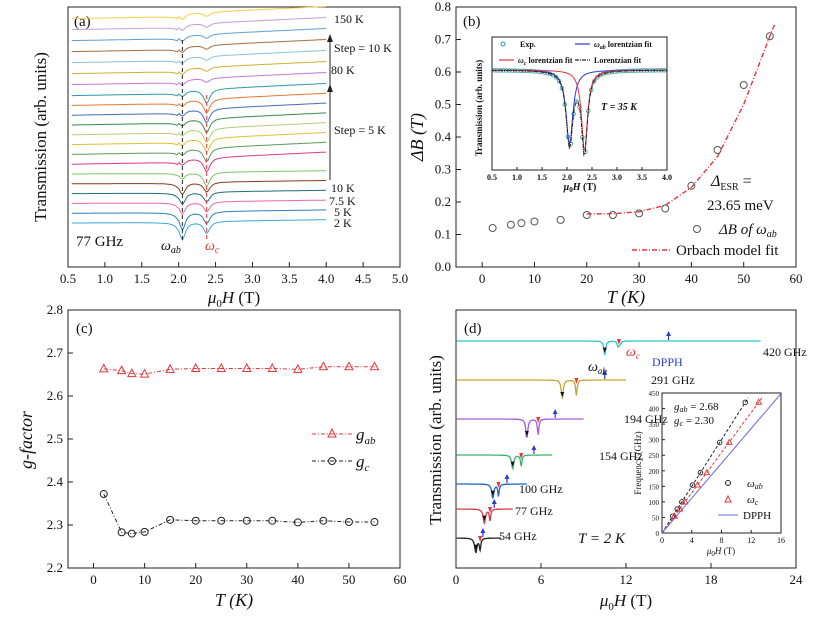 The width and height of the screenshot is (816, 618). I want to click on inset-d-x-label: μ0H (T), so click(720, 552).